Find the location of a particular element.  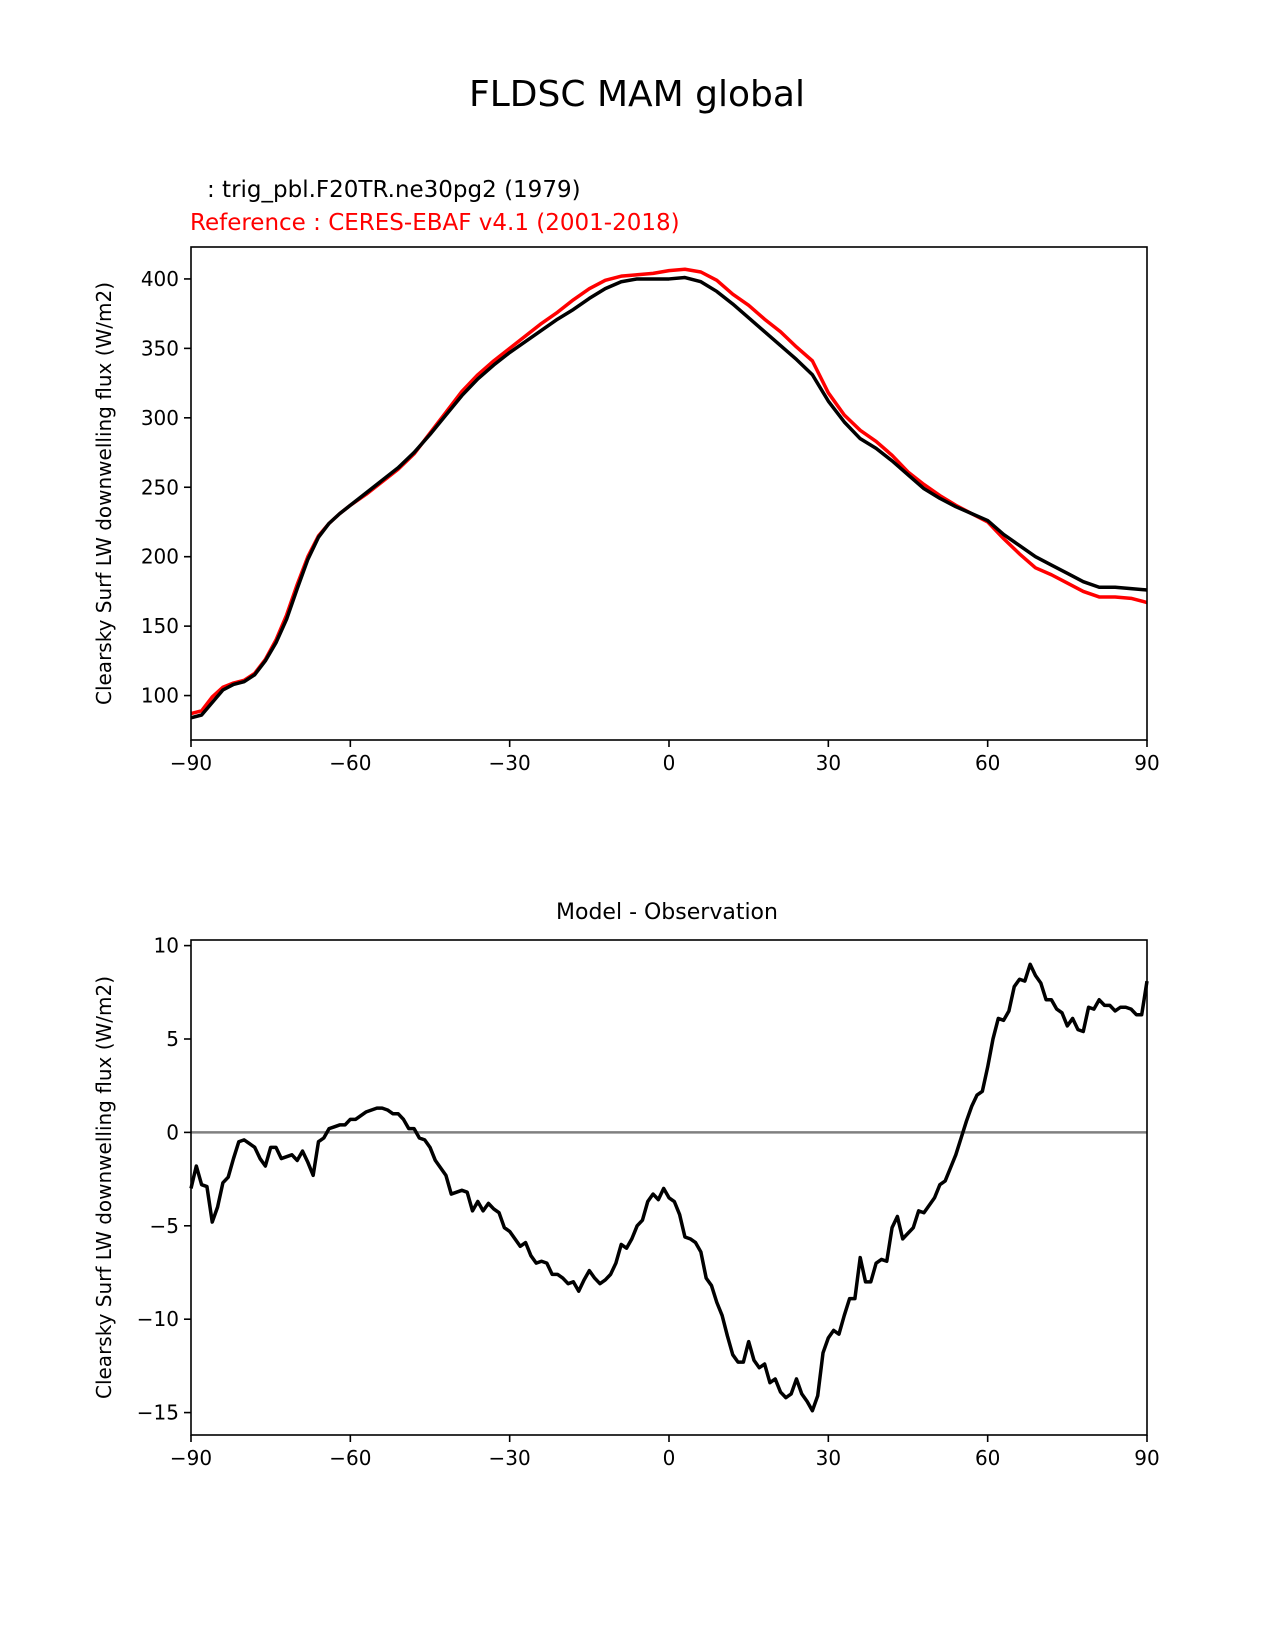

y-tick-label: 5 is located at coordinates (172, 1039).